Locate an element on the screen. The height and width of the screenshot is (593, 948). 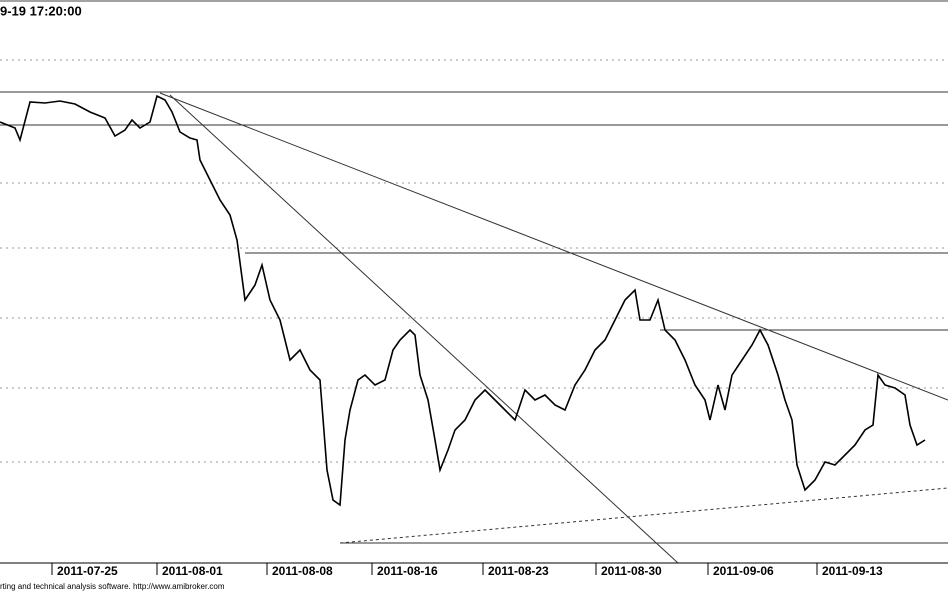
x-tick-label: 2011-08-08 is located at coordinates (302, 571).